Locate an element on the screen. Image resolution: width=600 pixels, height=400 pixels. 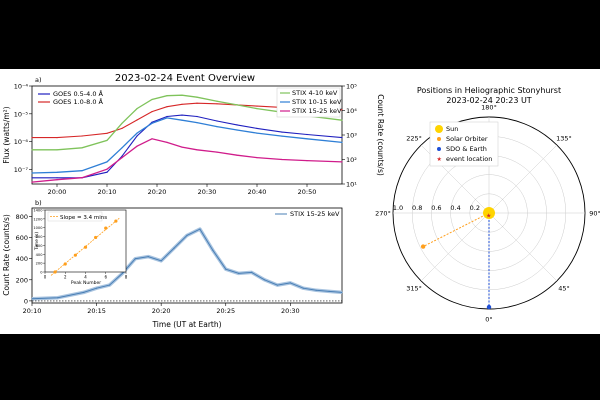
polar-radial-label-3: 0.4 is located at coordinates (455, 208).